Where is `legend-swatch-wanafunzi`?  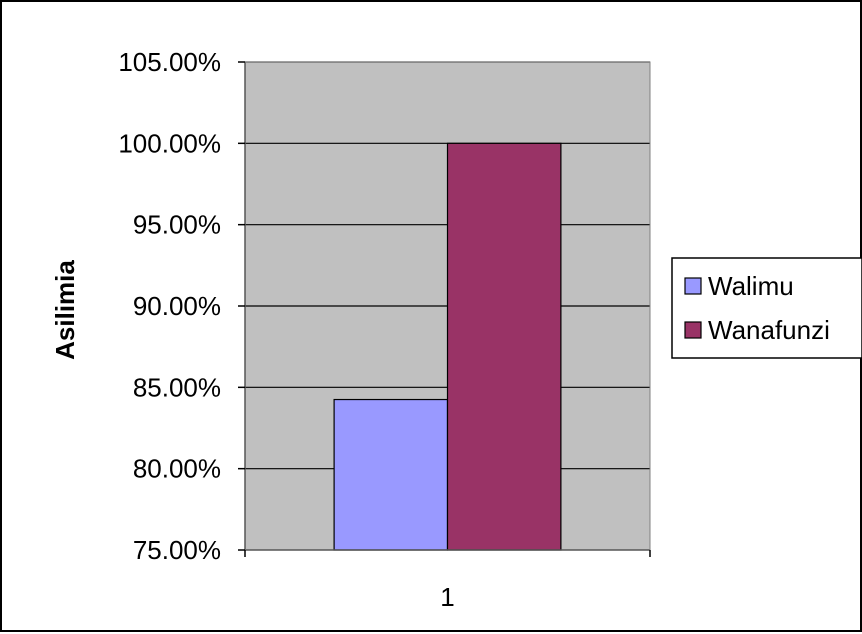
legend-swatch-wanafunzi is located at coordinates (693, 330).